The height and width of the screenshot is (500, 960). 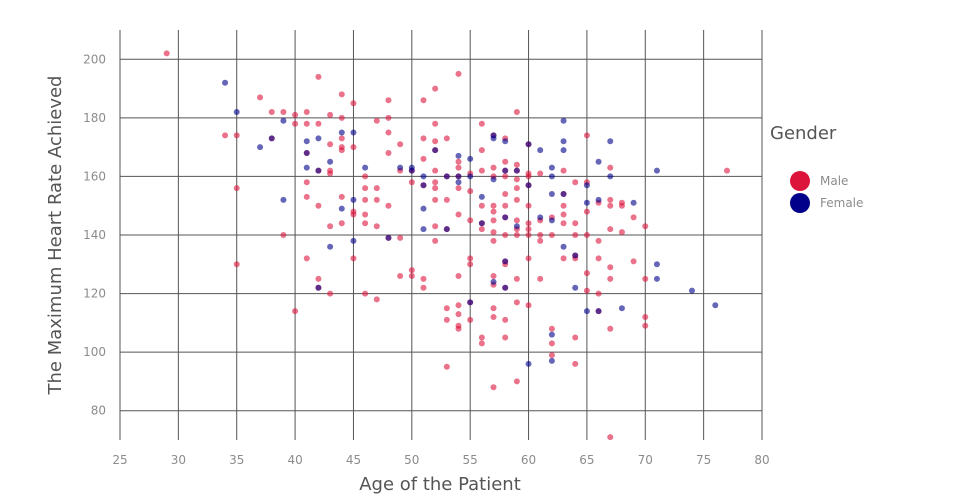 What do you see at coordinates (294, 460) in the screenshot?
I see `x-tick-label: 40` at bounding box center [294, 460].